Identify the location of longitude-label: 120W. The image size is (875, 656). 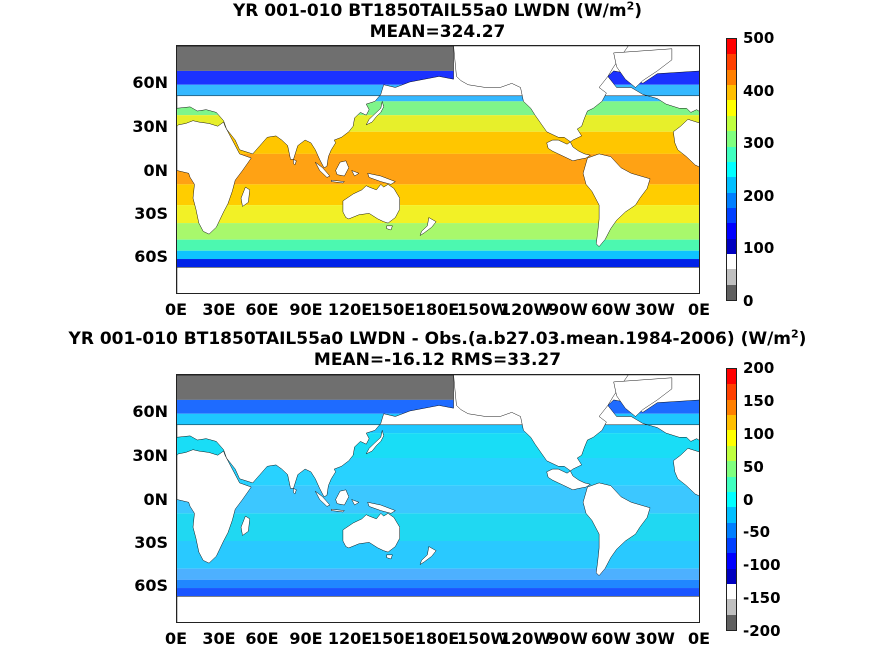
(526, 638).